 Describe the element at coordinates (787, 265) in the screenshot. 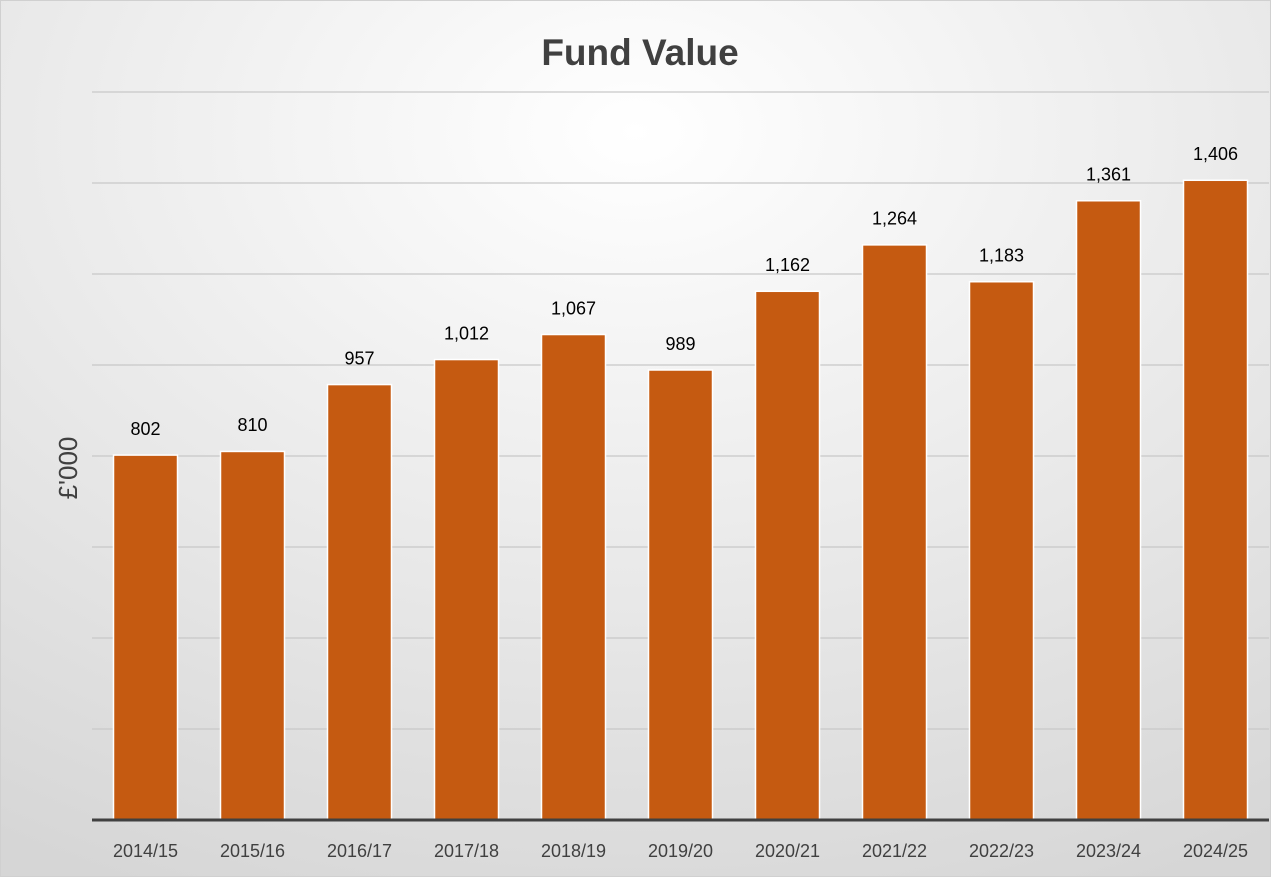

I see `data-label: 1,162` at that location.